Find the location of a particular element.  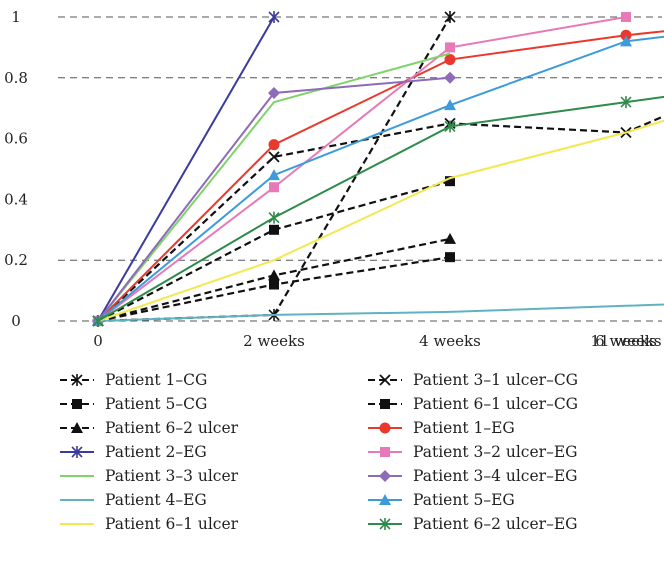

legend-item: Patient 6–1 ulcer is located at coordinates (149, 524).